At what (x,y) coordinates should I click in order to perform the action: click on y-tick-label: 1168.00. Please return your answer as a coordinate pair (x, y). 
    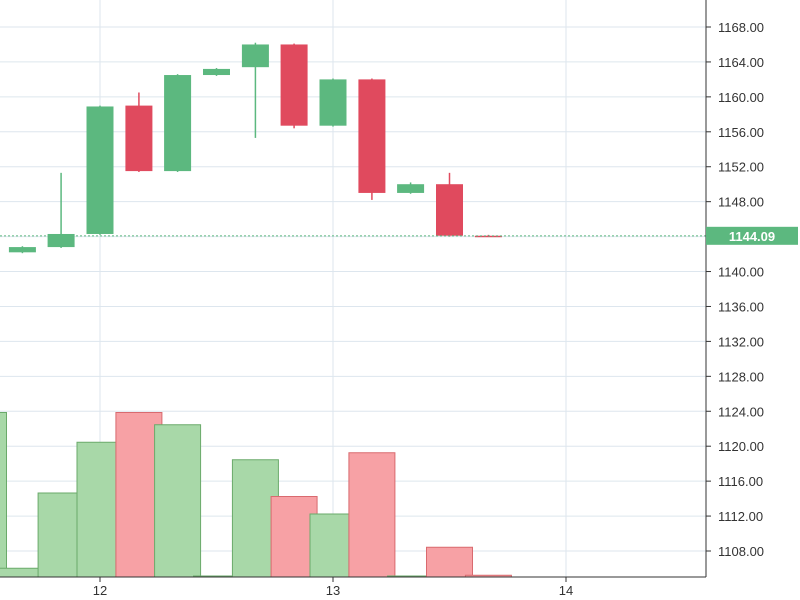
    Looking at the image, I should click on (741, 27).